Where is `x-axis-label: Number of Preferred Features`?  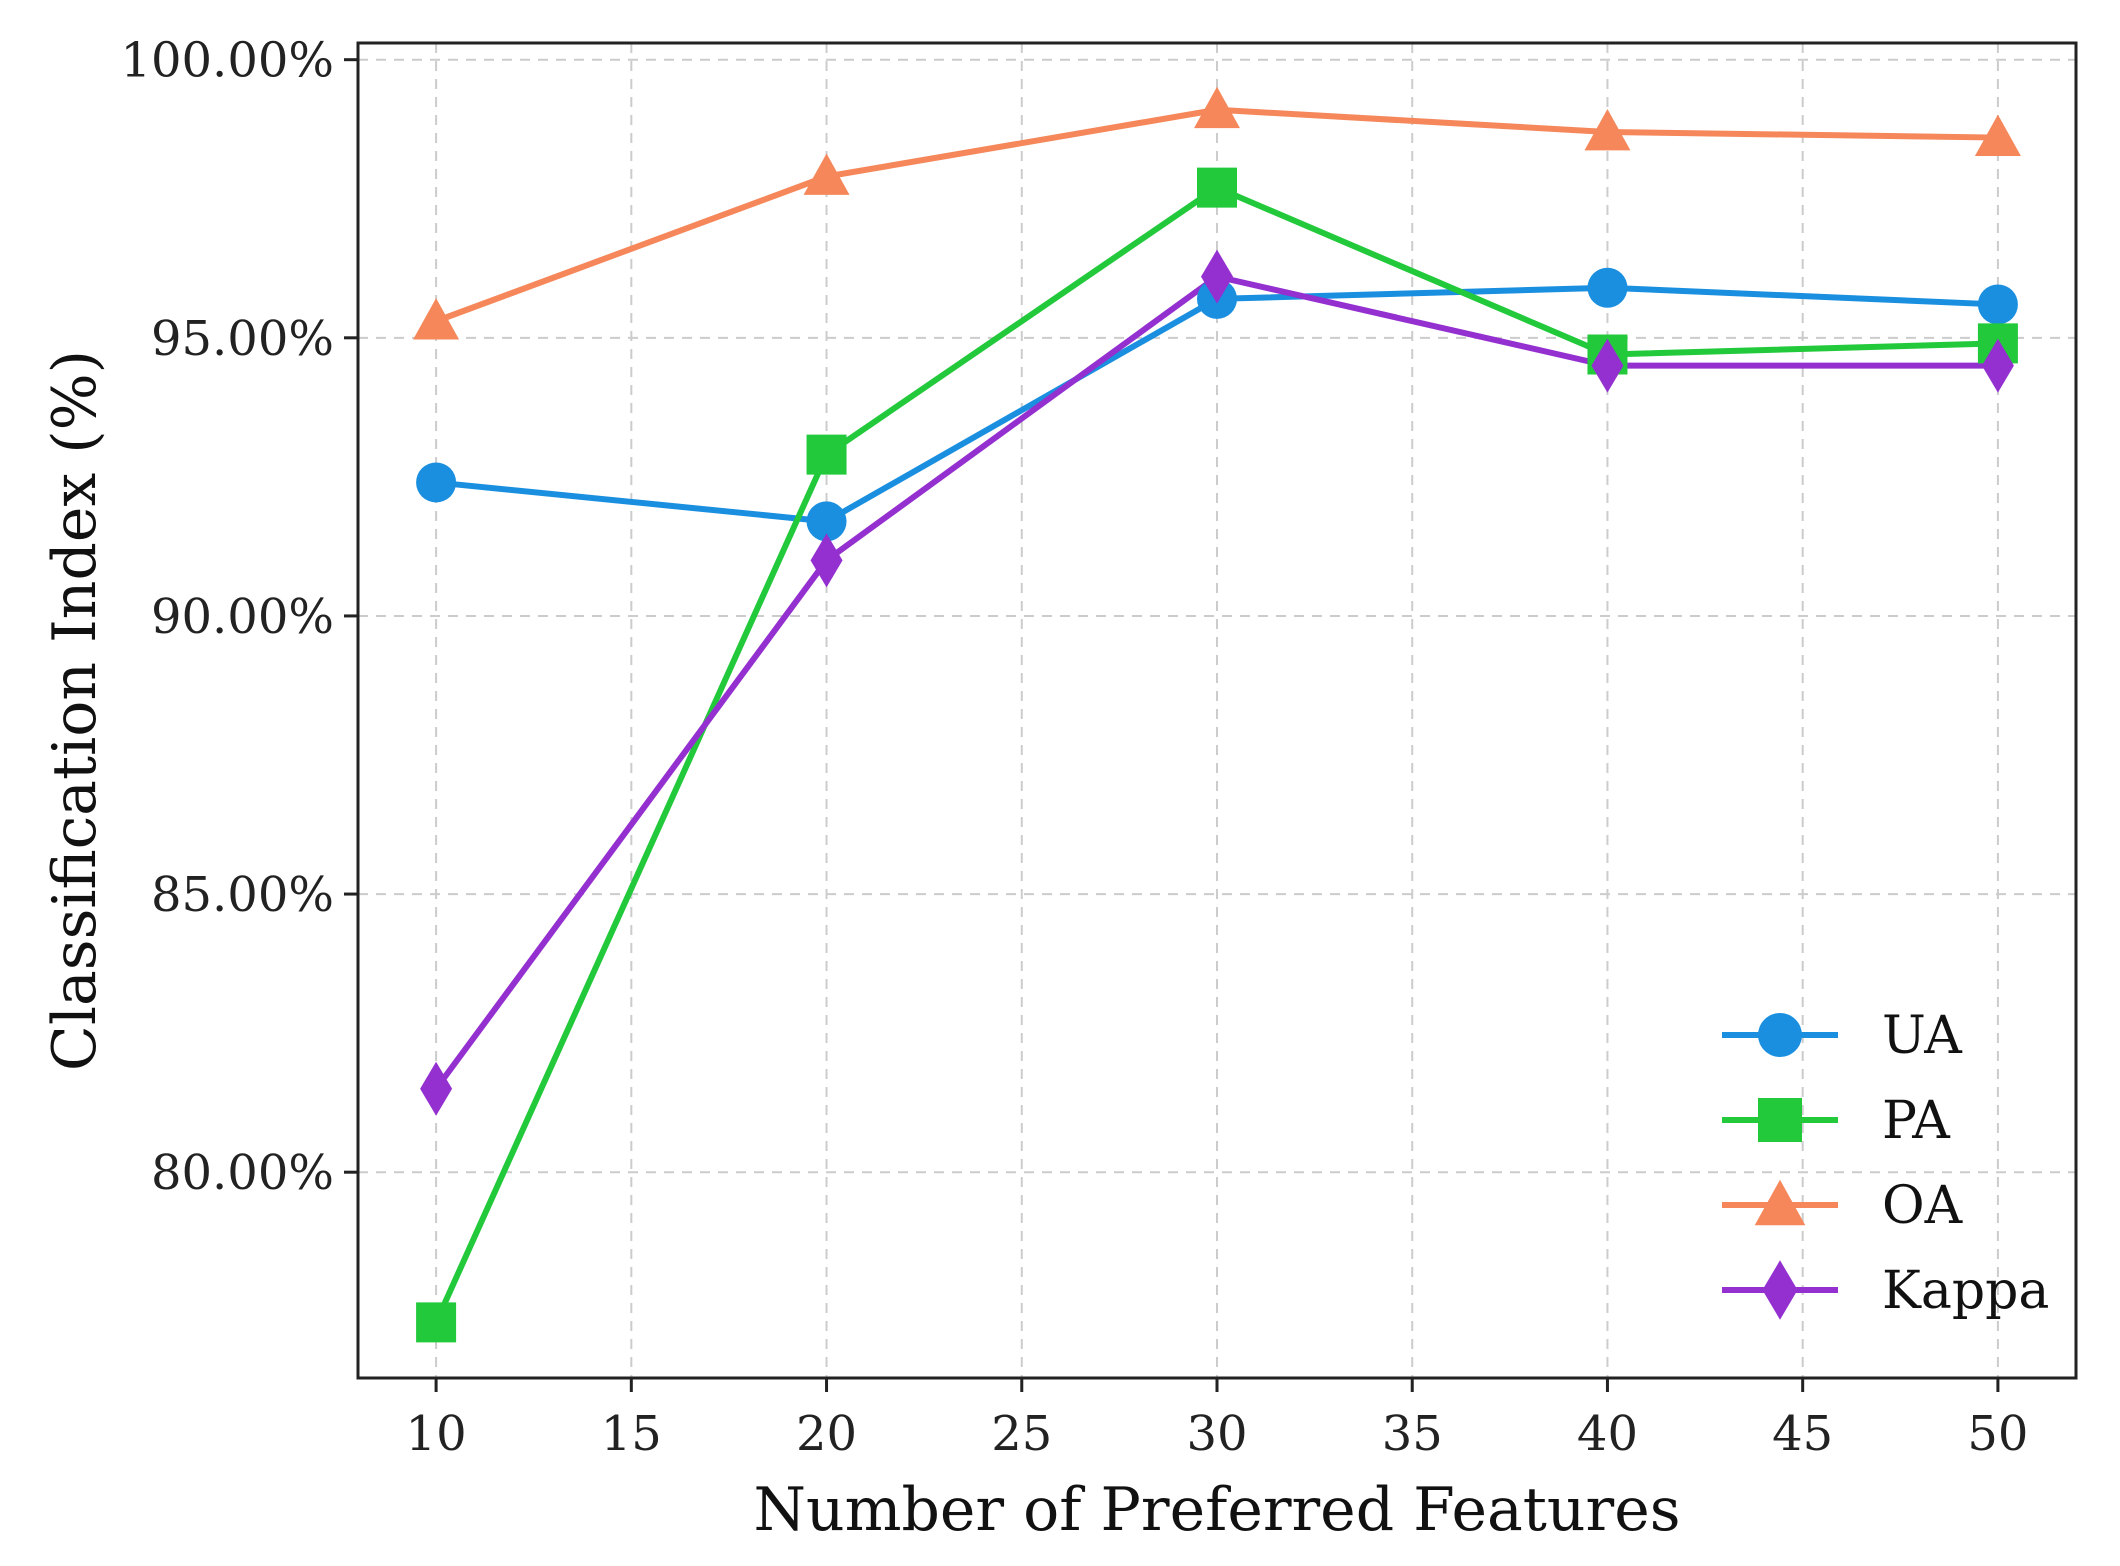 x-axis-label: Number of Preferred Features is located at coordinates (1216, 1510).